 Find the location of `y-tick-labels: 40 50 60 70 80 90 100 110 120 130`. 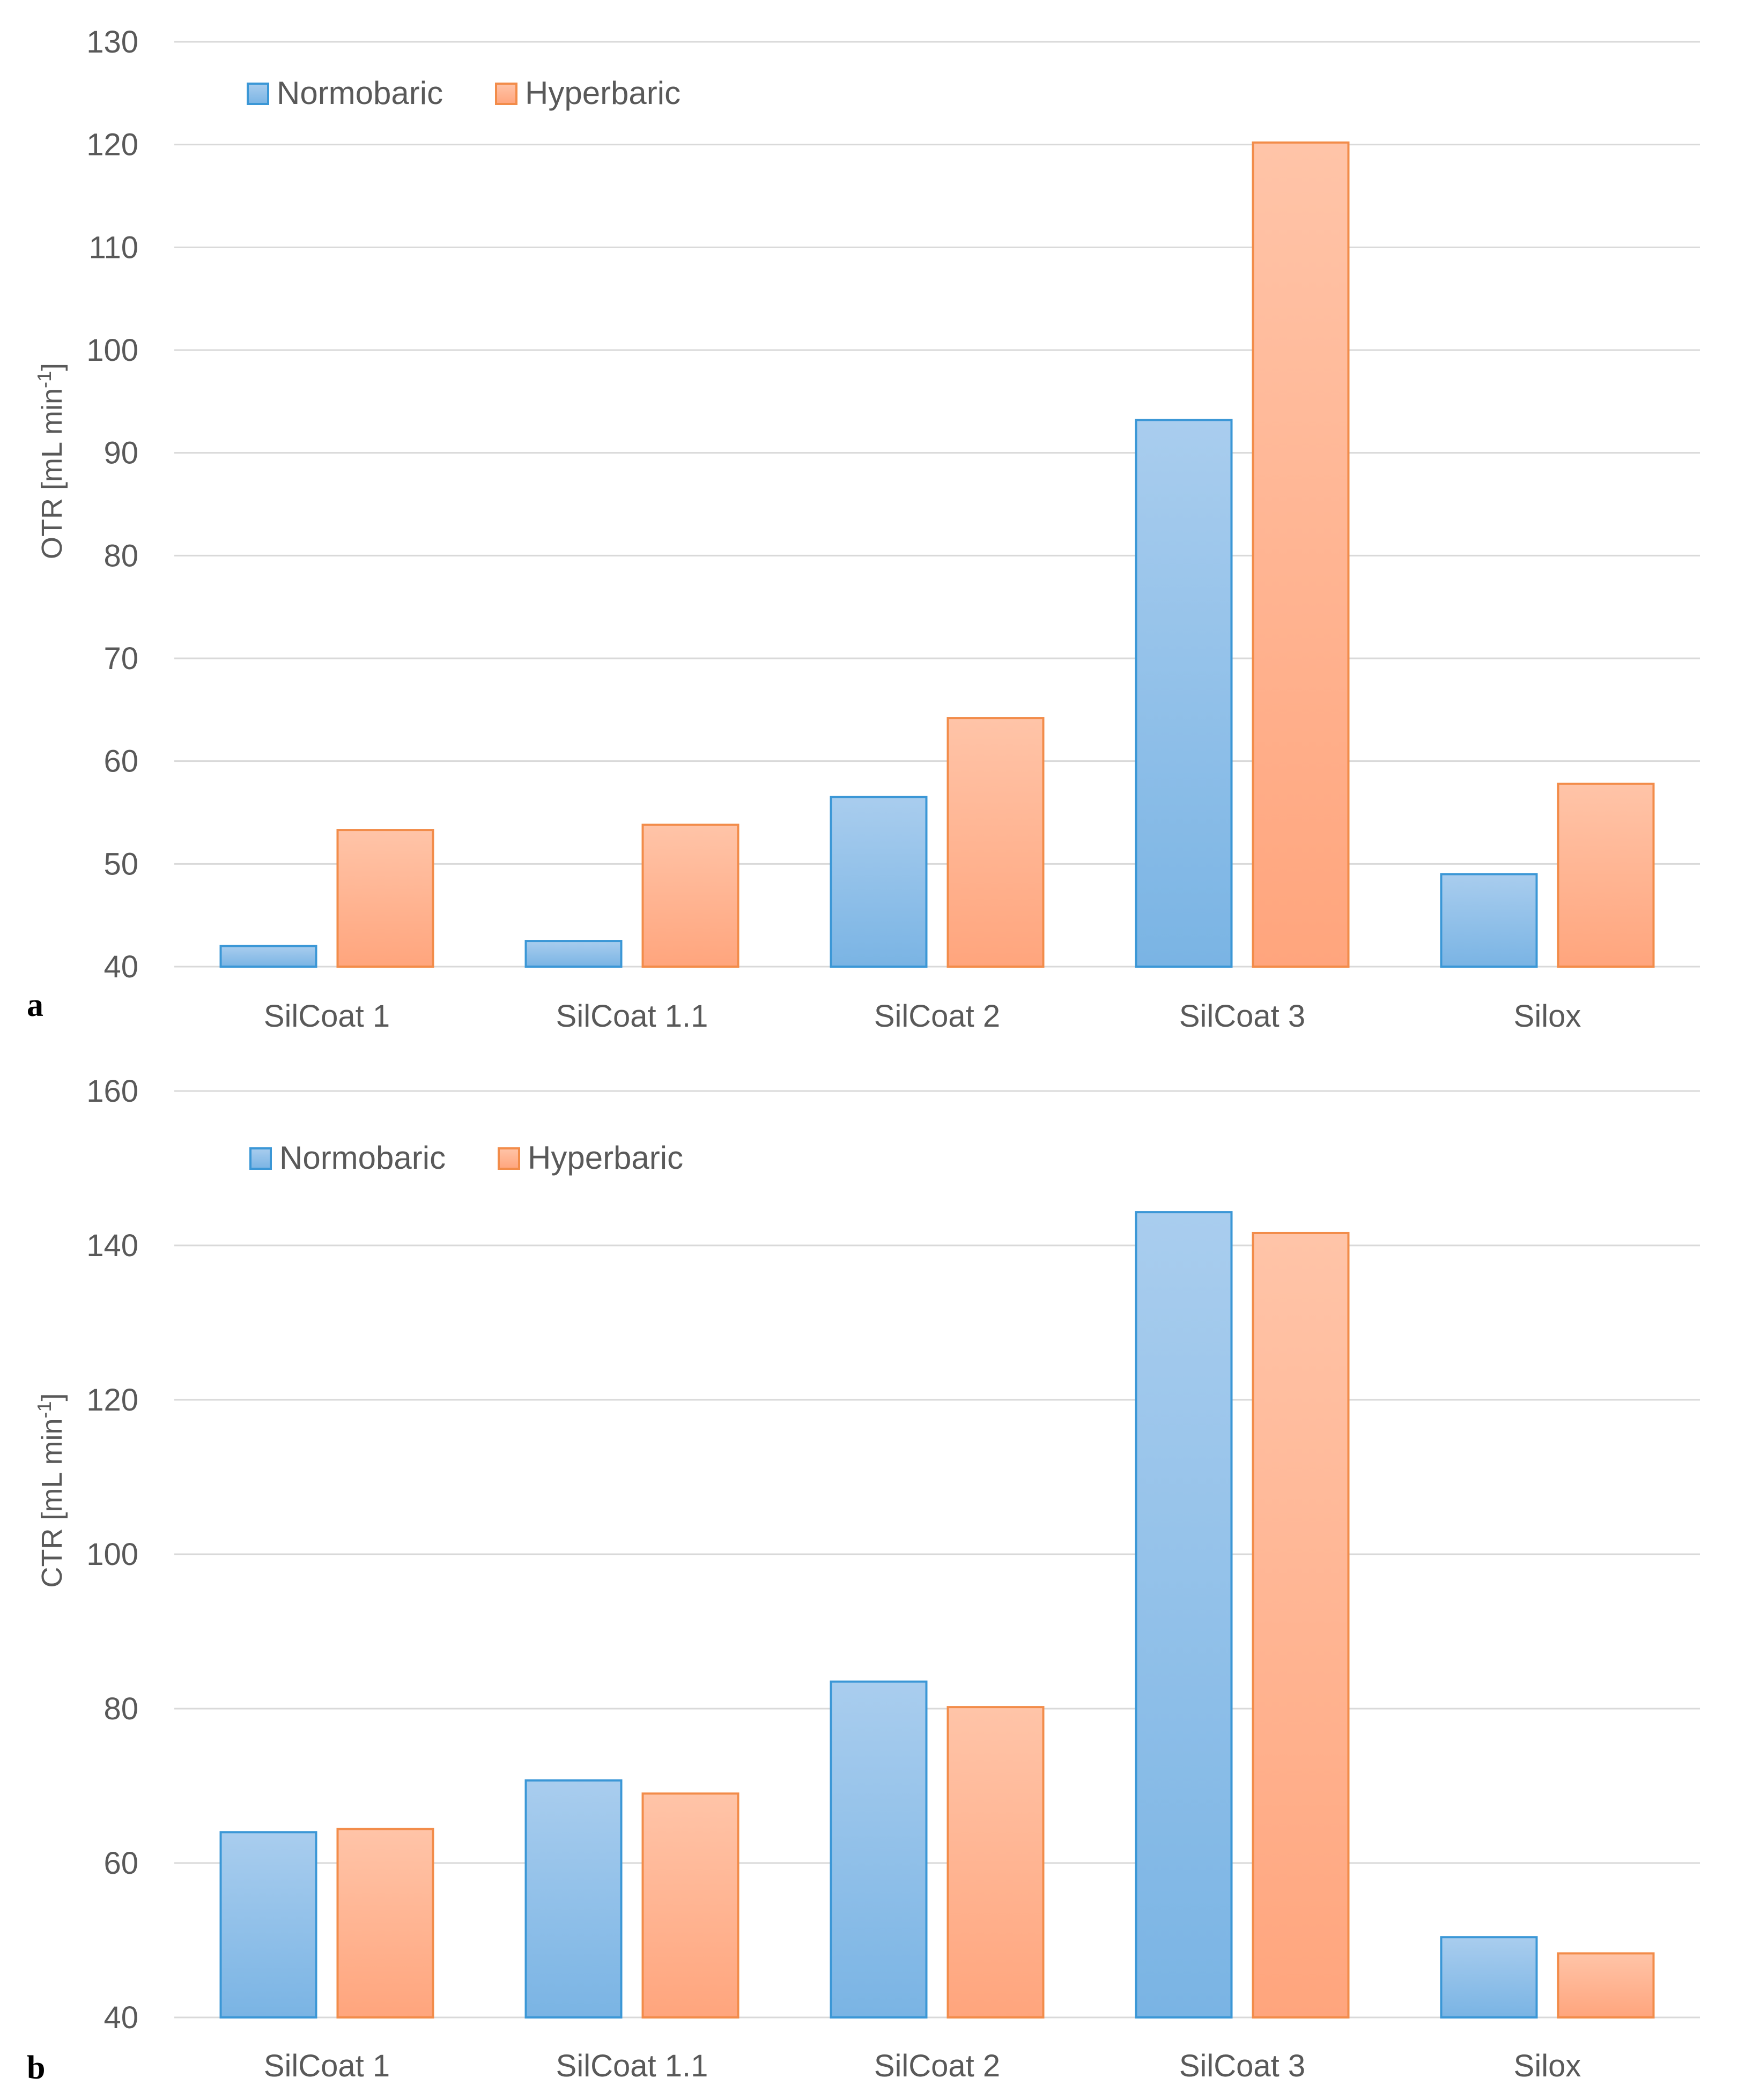

y-tick-labels: 40 50 60 70 80 90 100 110 120 130 is located at coordinates (112, 504).